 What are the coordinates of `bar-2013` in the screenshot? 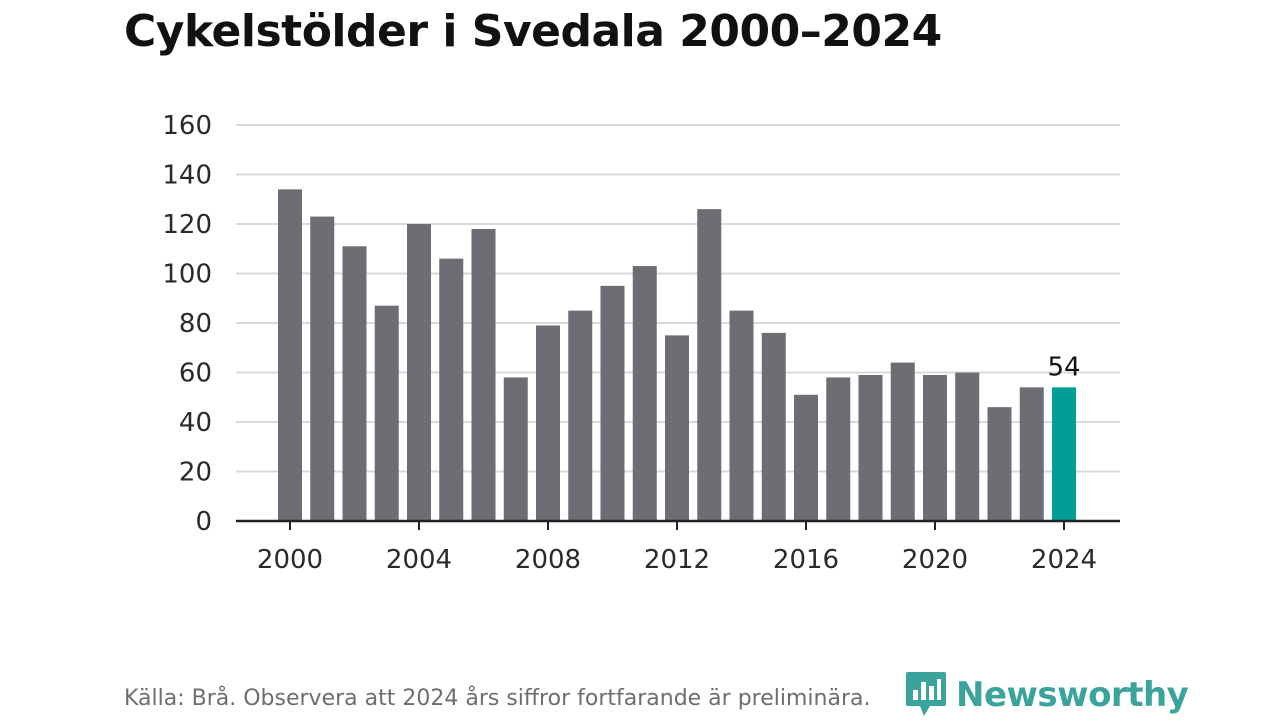 It's located at (709, 365).